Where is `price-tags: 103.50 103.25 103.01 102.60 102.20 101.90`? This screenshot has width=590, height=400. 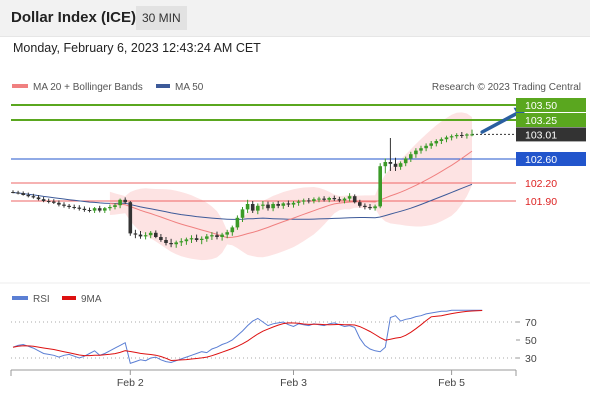
price-tags: 103.50 103.25 103.01 102.60 102.20 101.90 is located at coordinates (551, 153).